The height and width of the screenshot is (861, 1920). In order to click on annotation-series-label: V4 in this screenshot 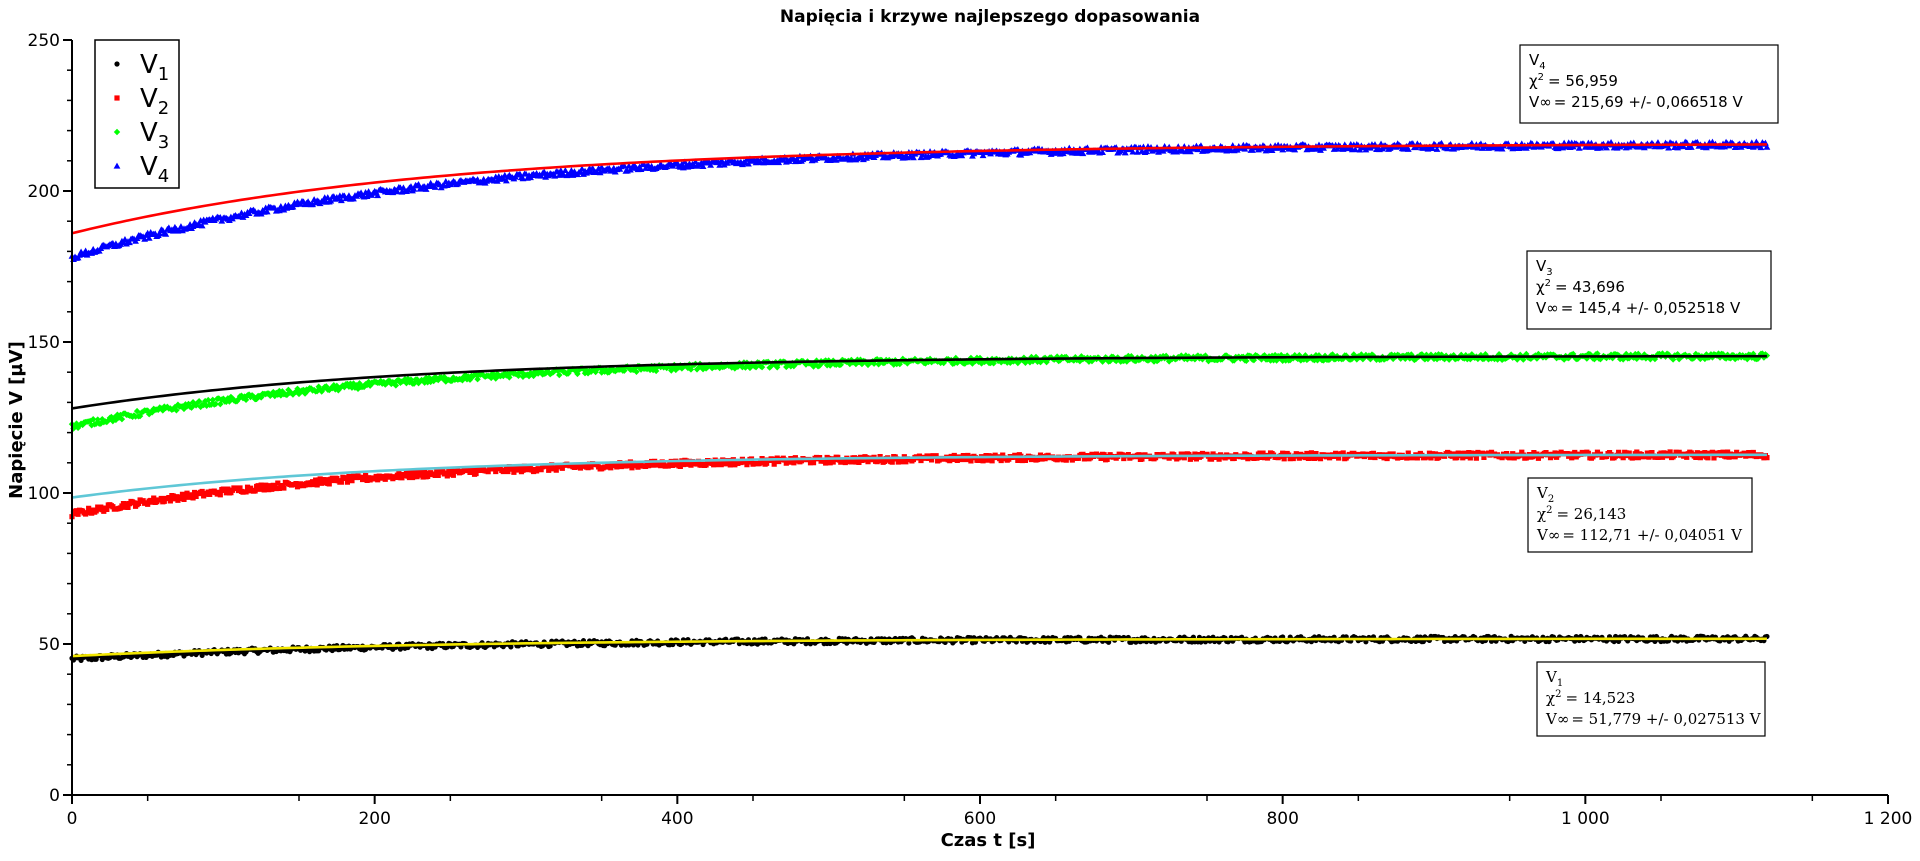, I will do `click(1537, 61)`.